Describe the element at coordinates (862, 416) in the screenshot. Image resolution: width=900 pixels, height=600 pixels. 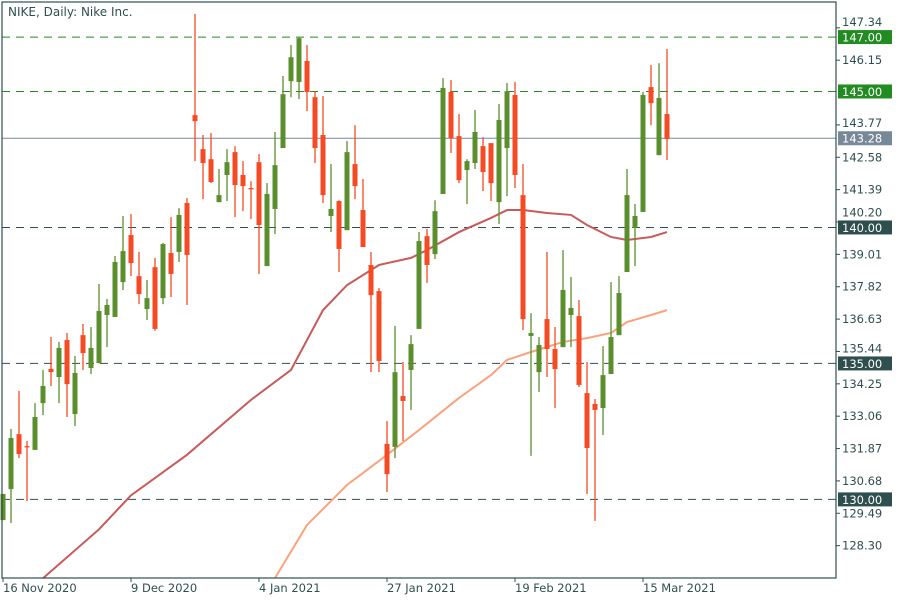
I see `y-tick-label: 133.06` at that location.